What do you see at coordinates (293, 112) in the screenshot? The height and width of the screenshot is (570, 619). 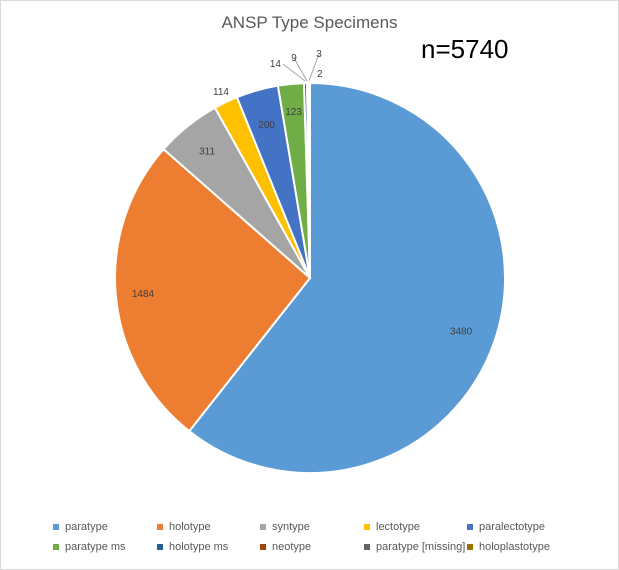 I see `data-label-paratype-ms: 123` at bounding box center [293, 112].